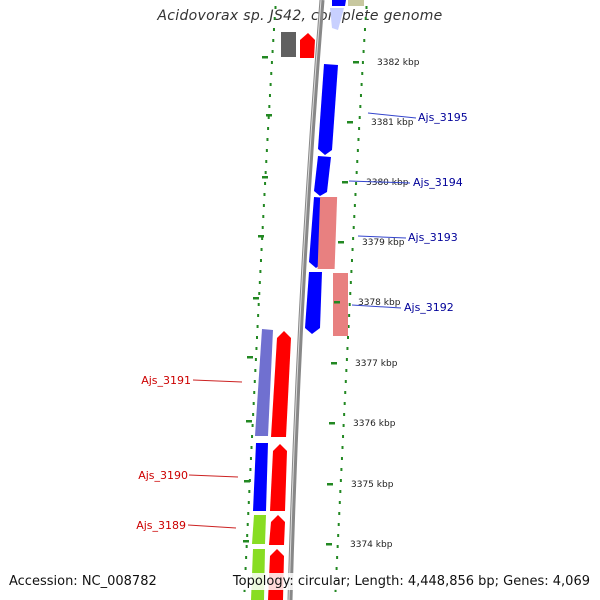  Describe the element at coordinates (374, 424) in the screenshot. I see `kbp-tick-label: 3376 kbp` at that location.